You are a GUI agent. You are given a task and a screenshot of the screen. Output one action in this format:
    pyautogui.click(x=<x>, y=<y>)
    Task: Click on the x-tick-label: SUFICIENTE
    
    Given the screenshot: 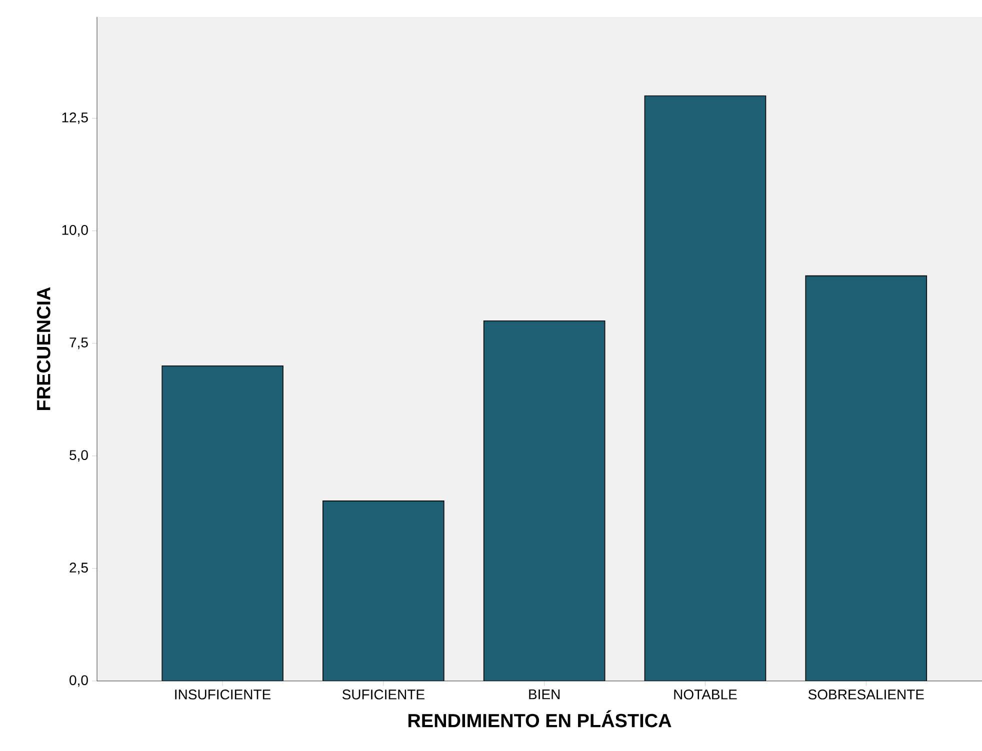 What is the action you would take?
    pyautogui.click(x=383, y=695)
    